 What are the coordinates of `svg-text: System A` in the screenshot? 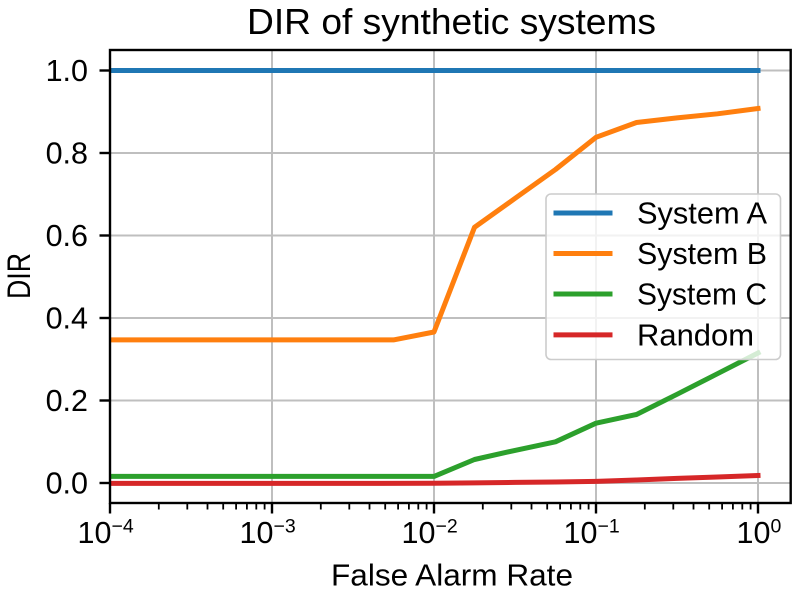 It's located at (702, 214).